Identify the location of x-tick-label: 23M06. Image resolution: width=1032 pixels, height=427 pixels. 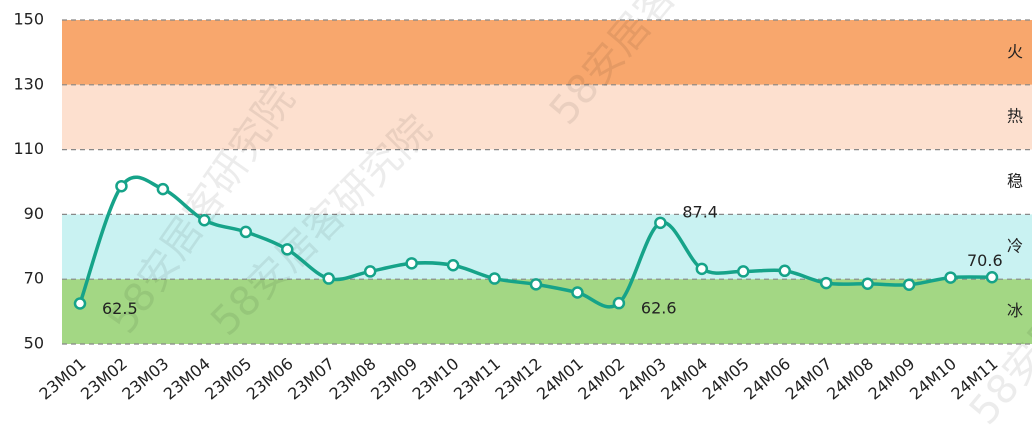
(270, 379).